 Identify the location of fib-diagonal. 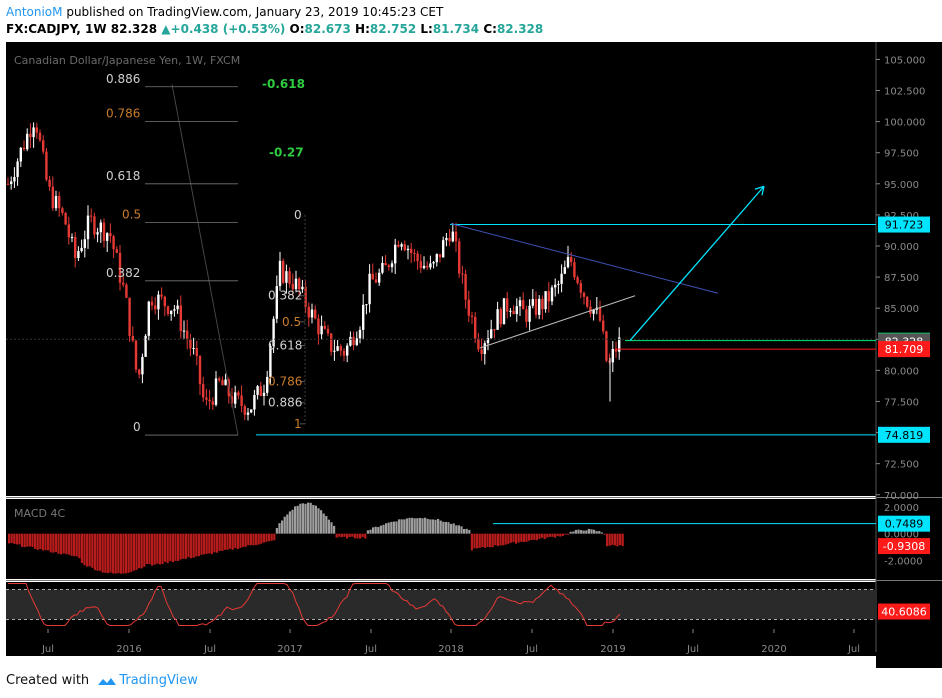
(205, 260).